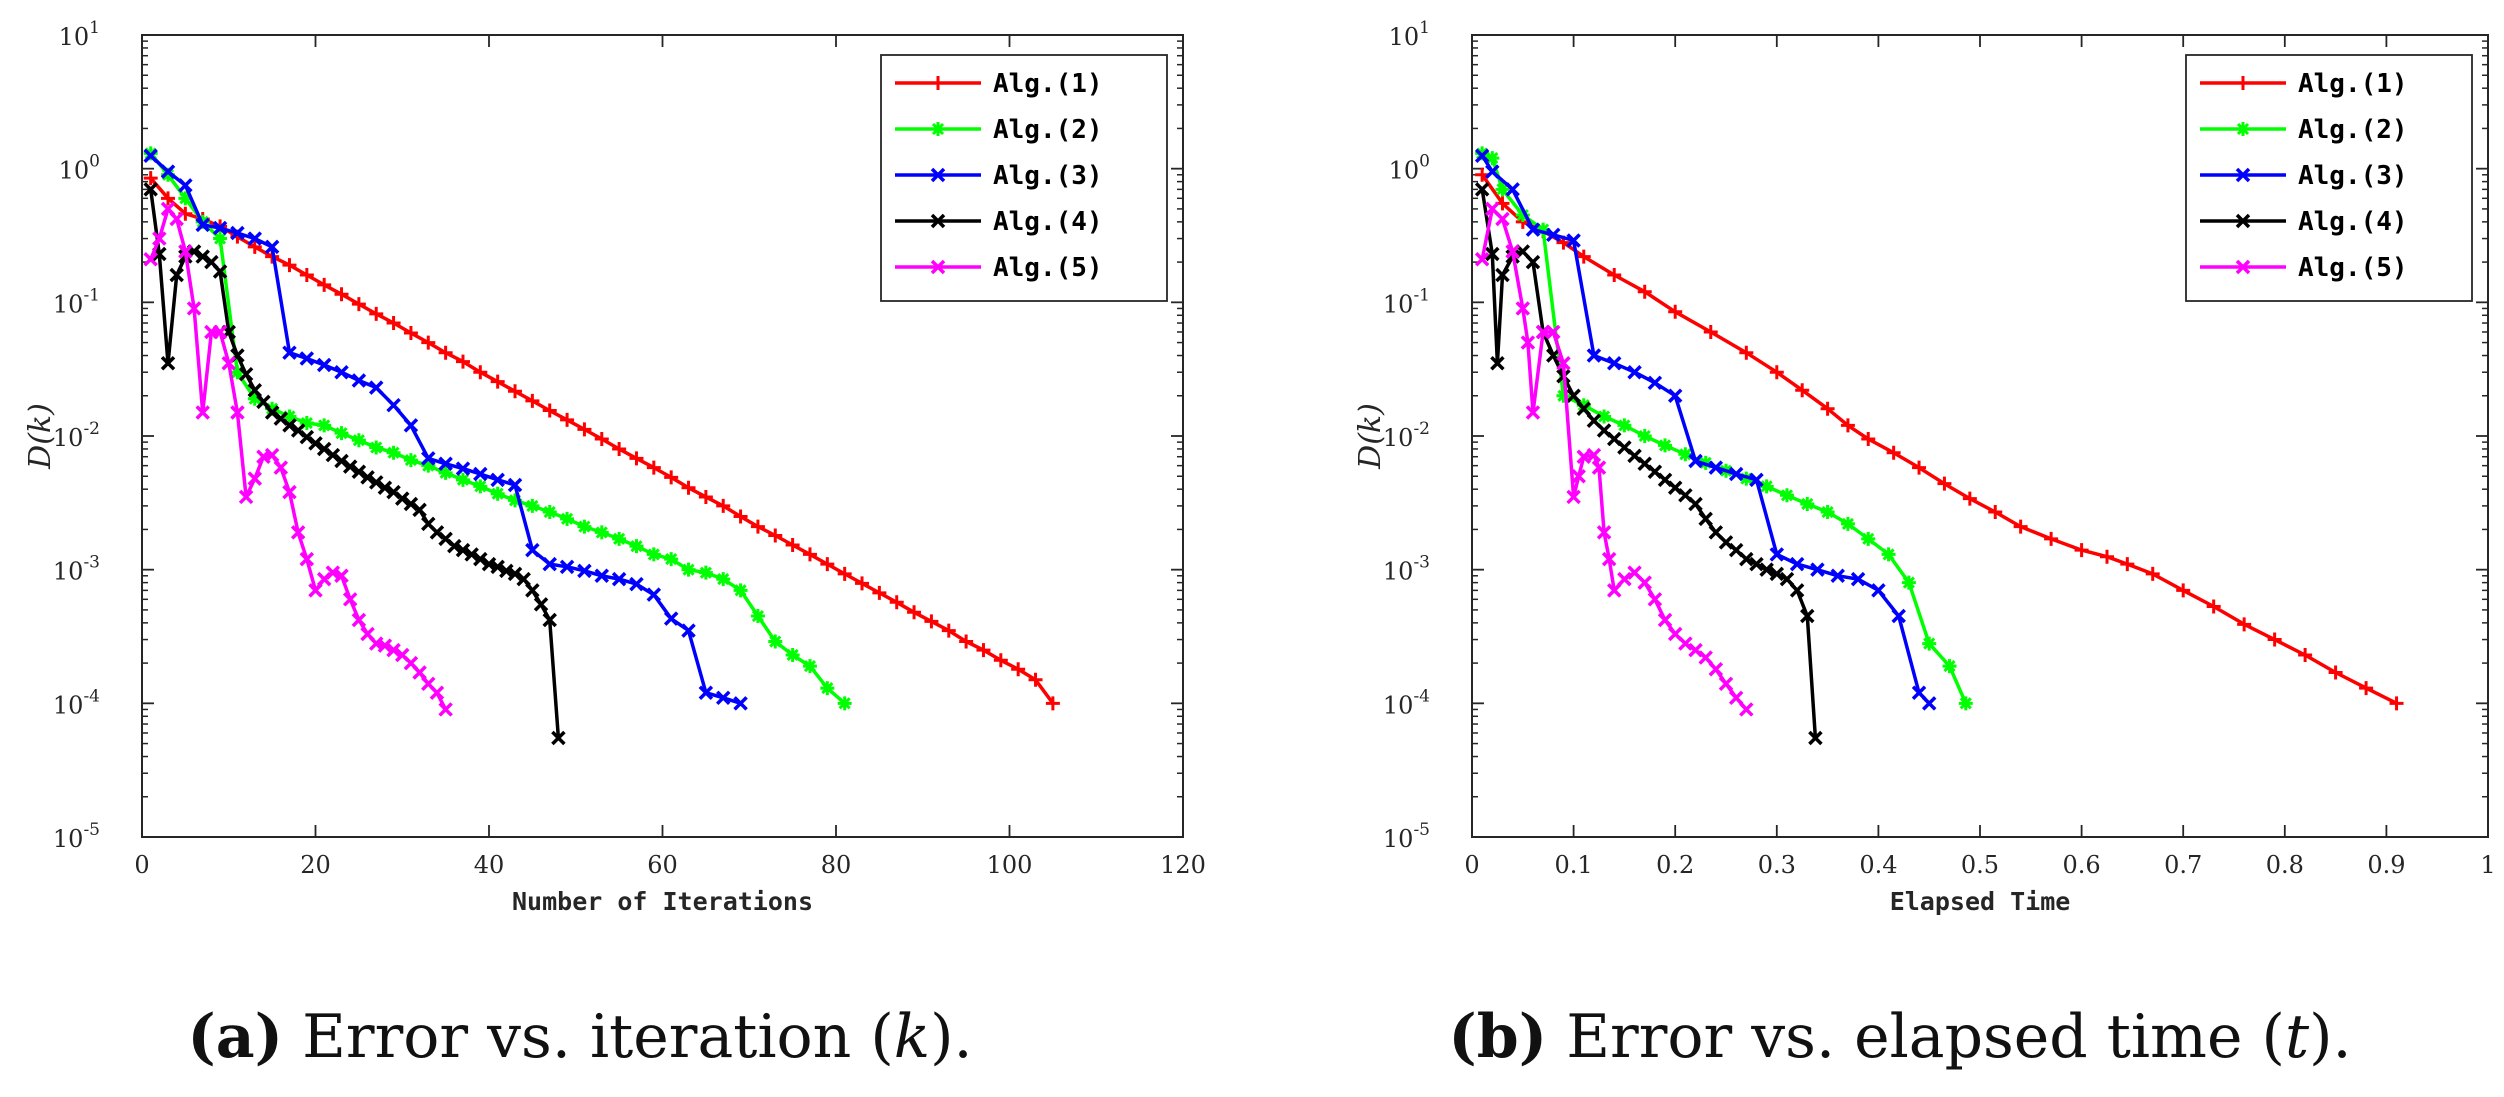  What do you see at coordinates (1406, 569) in the screenshot?
I see `y-tick-label: 10⁻³` at bounding box center [1406, 569].